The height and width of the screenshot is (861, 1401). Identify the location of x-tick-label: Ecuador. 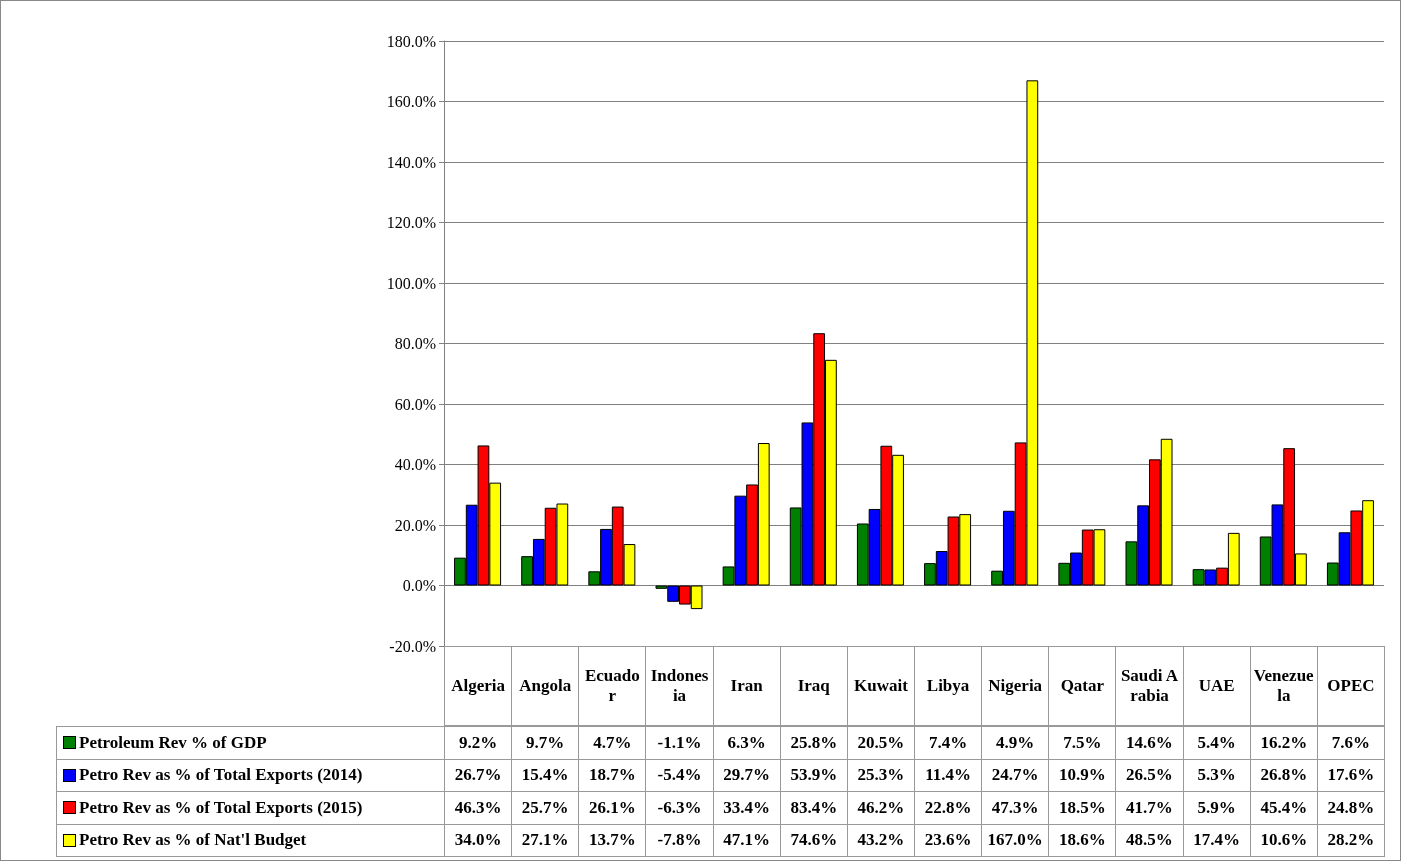
(612, 686).